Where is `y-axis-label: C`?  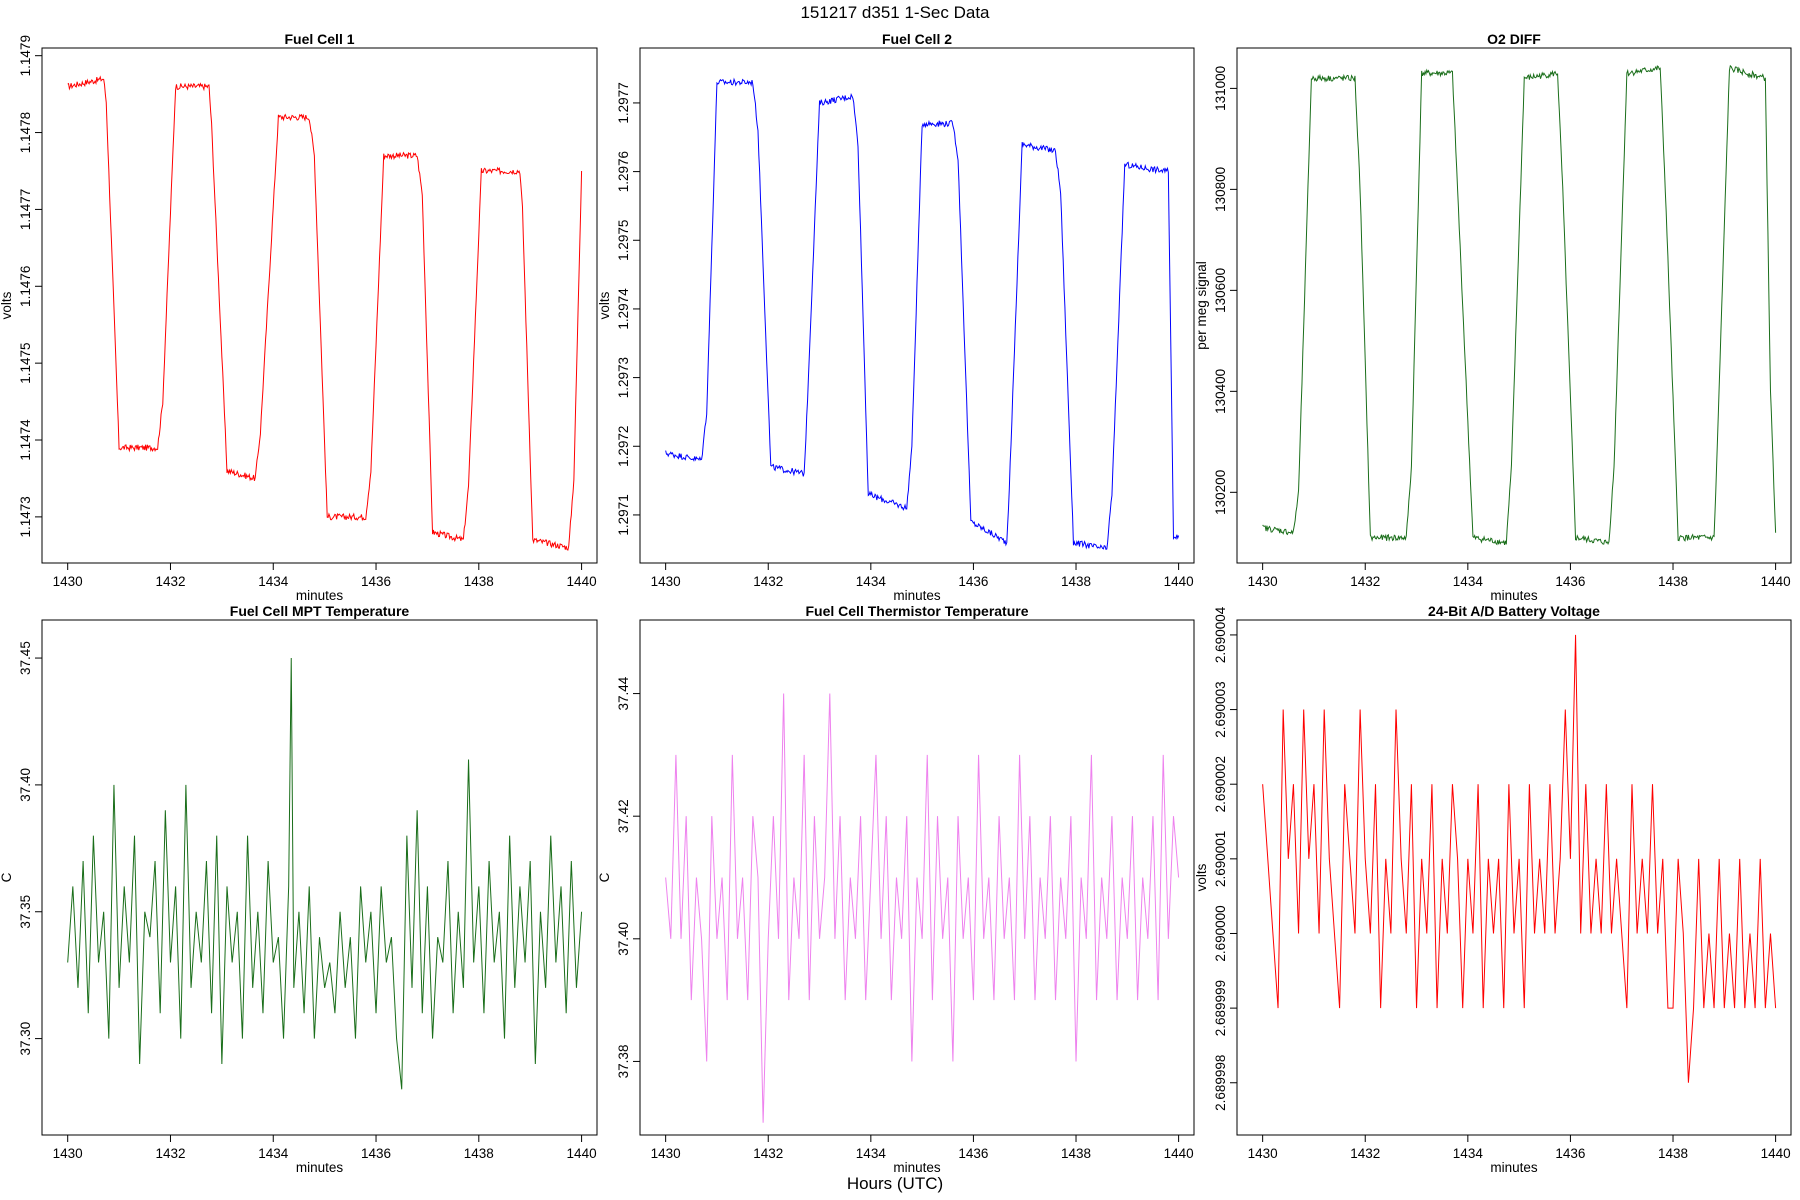
y-axis-label: C is located at coordinates (7, 877).